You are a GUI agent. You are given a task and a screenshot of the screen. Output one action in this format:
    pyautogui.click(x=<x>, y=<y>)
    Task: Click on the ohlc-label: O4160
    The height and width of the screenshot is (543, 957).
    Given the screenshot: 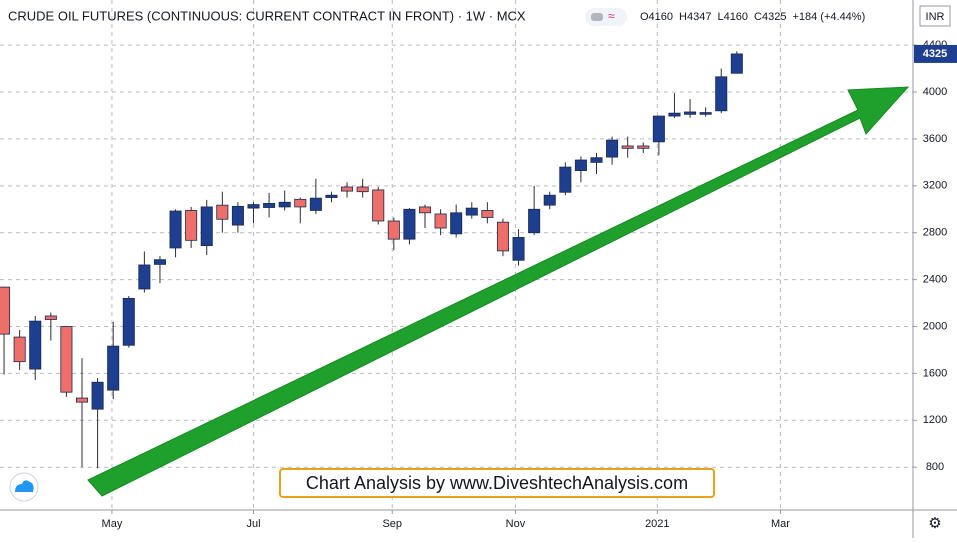 What is the action you would take?
    pyautogui.click(x=656, y=17)
    